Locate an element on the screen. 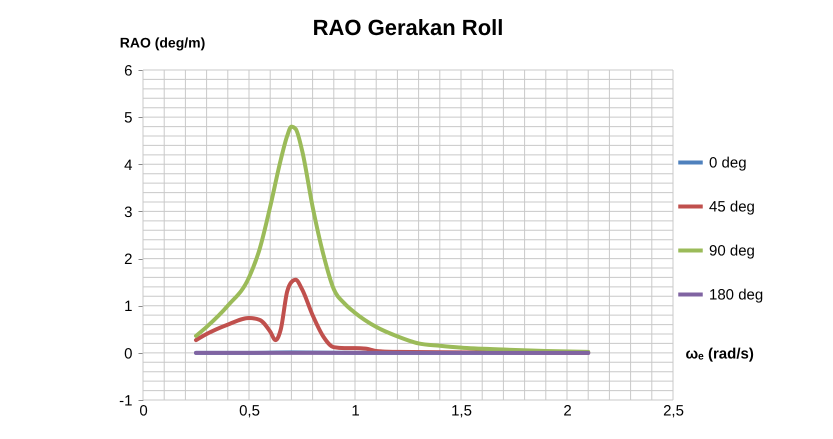  chart-title: RAO Gerakan Roll is located at coordinates (408, 27).